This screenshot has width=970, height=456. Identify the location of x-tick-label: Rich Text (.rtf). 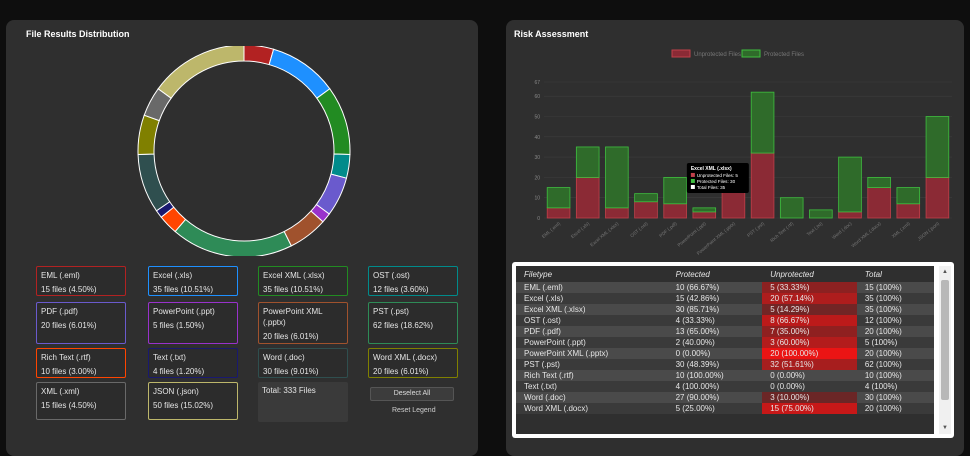
(781, 232).